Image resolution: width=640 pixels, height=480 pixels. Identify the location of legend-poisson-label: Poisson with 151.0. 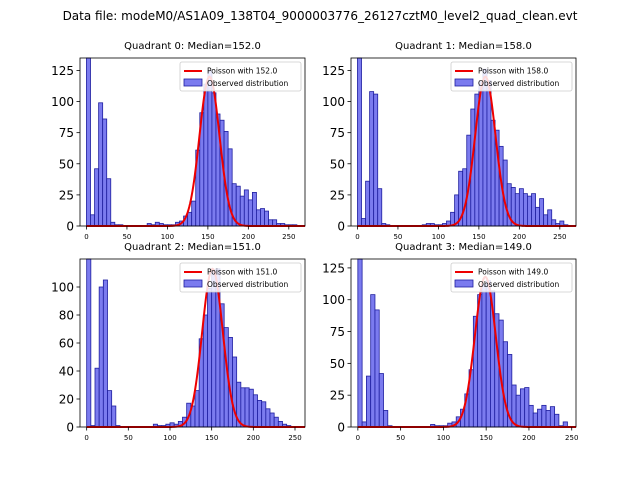
(242, 272).